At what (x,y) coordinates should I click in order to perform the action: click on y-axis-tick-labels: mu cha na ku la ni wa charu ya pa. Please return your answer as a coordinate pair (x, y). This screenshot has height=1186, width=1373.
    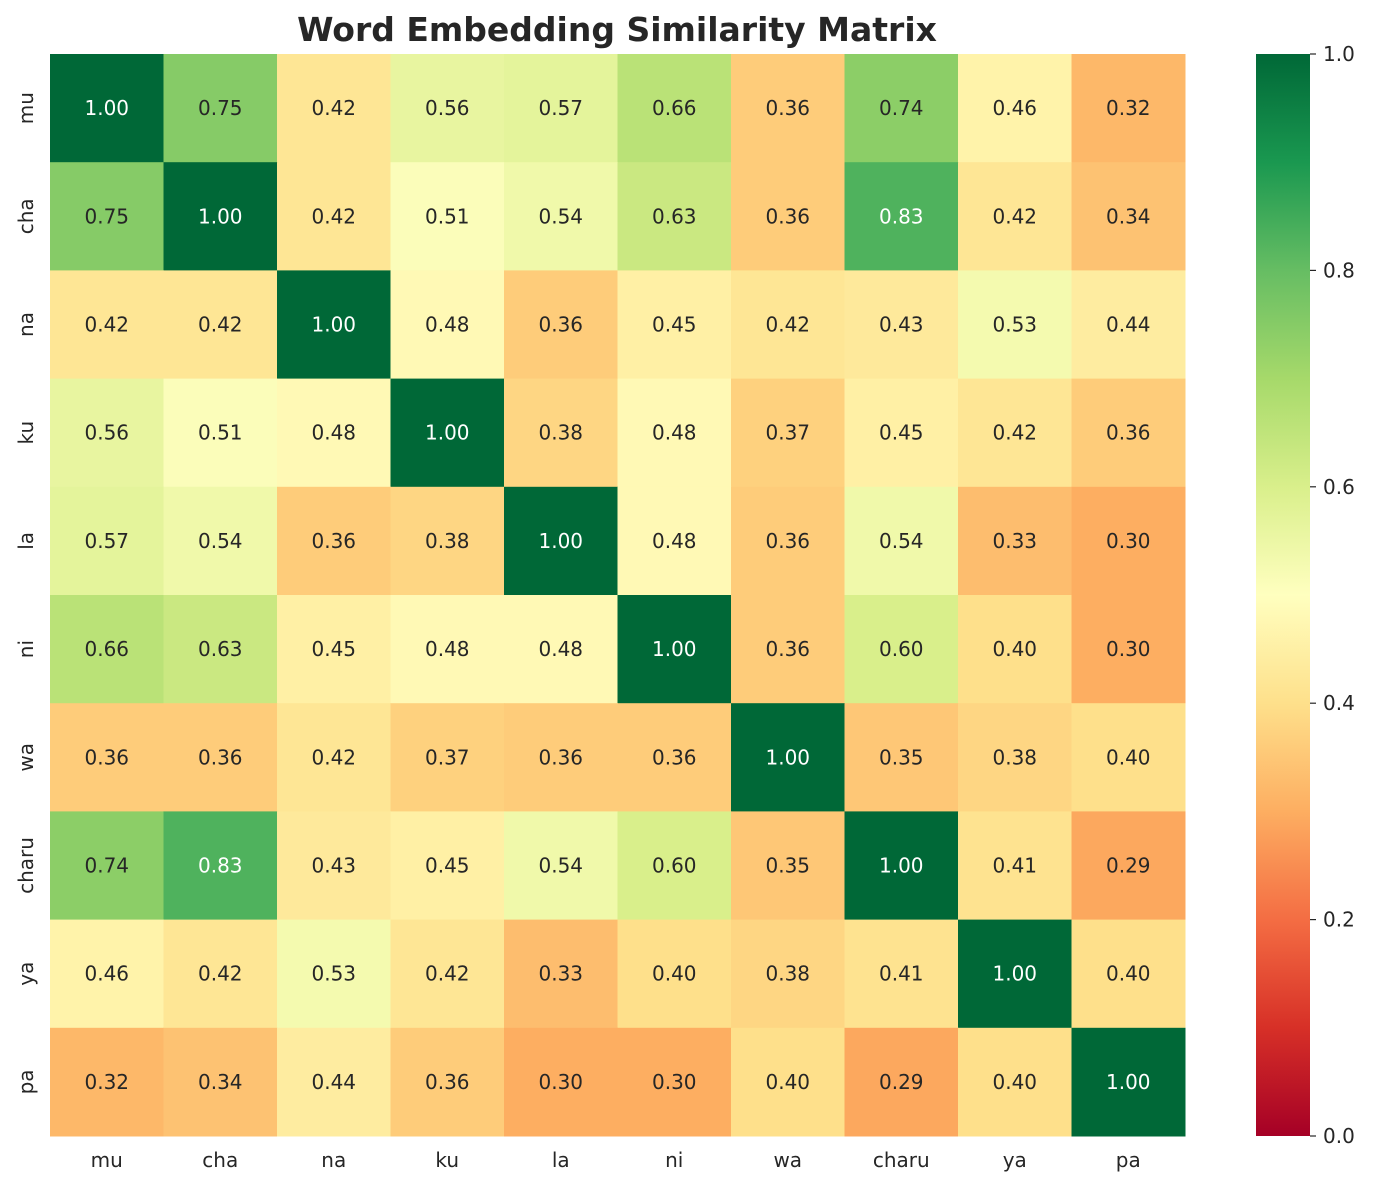
    Looking at the image, I should click on (26, 593).